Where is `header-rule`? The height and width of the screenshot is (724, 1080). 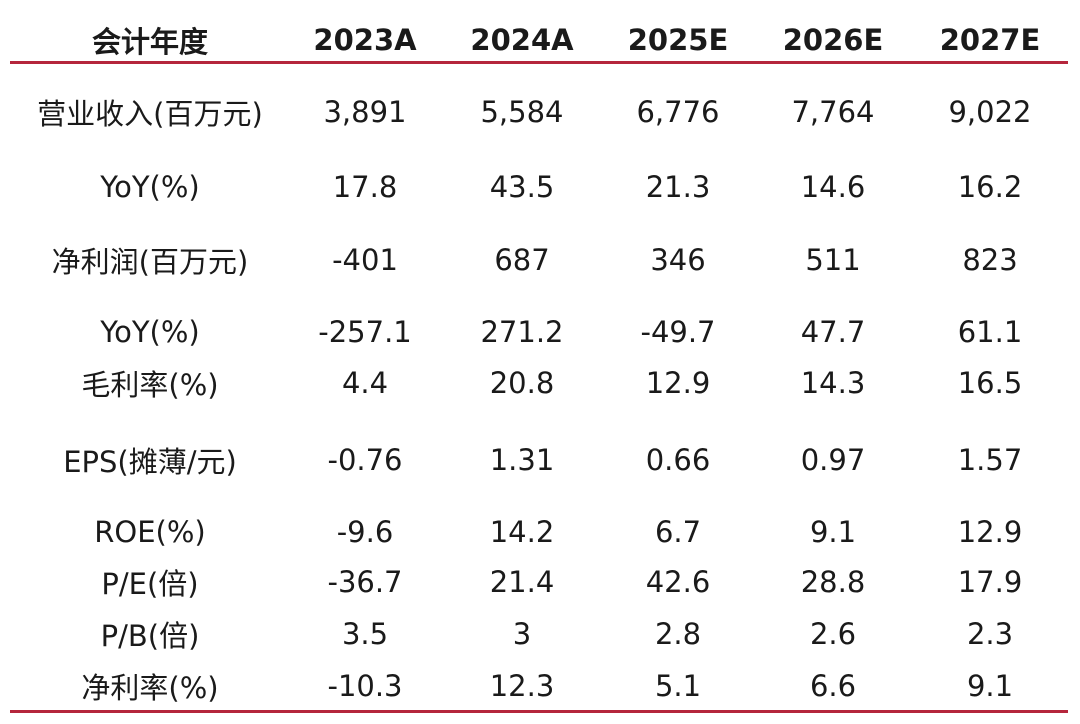
header-rule is located at coordinates (539, 62).